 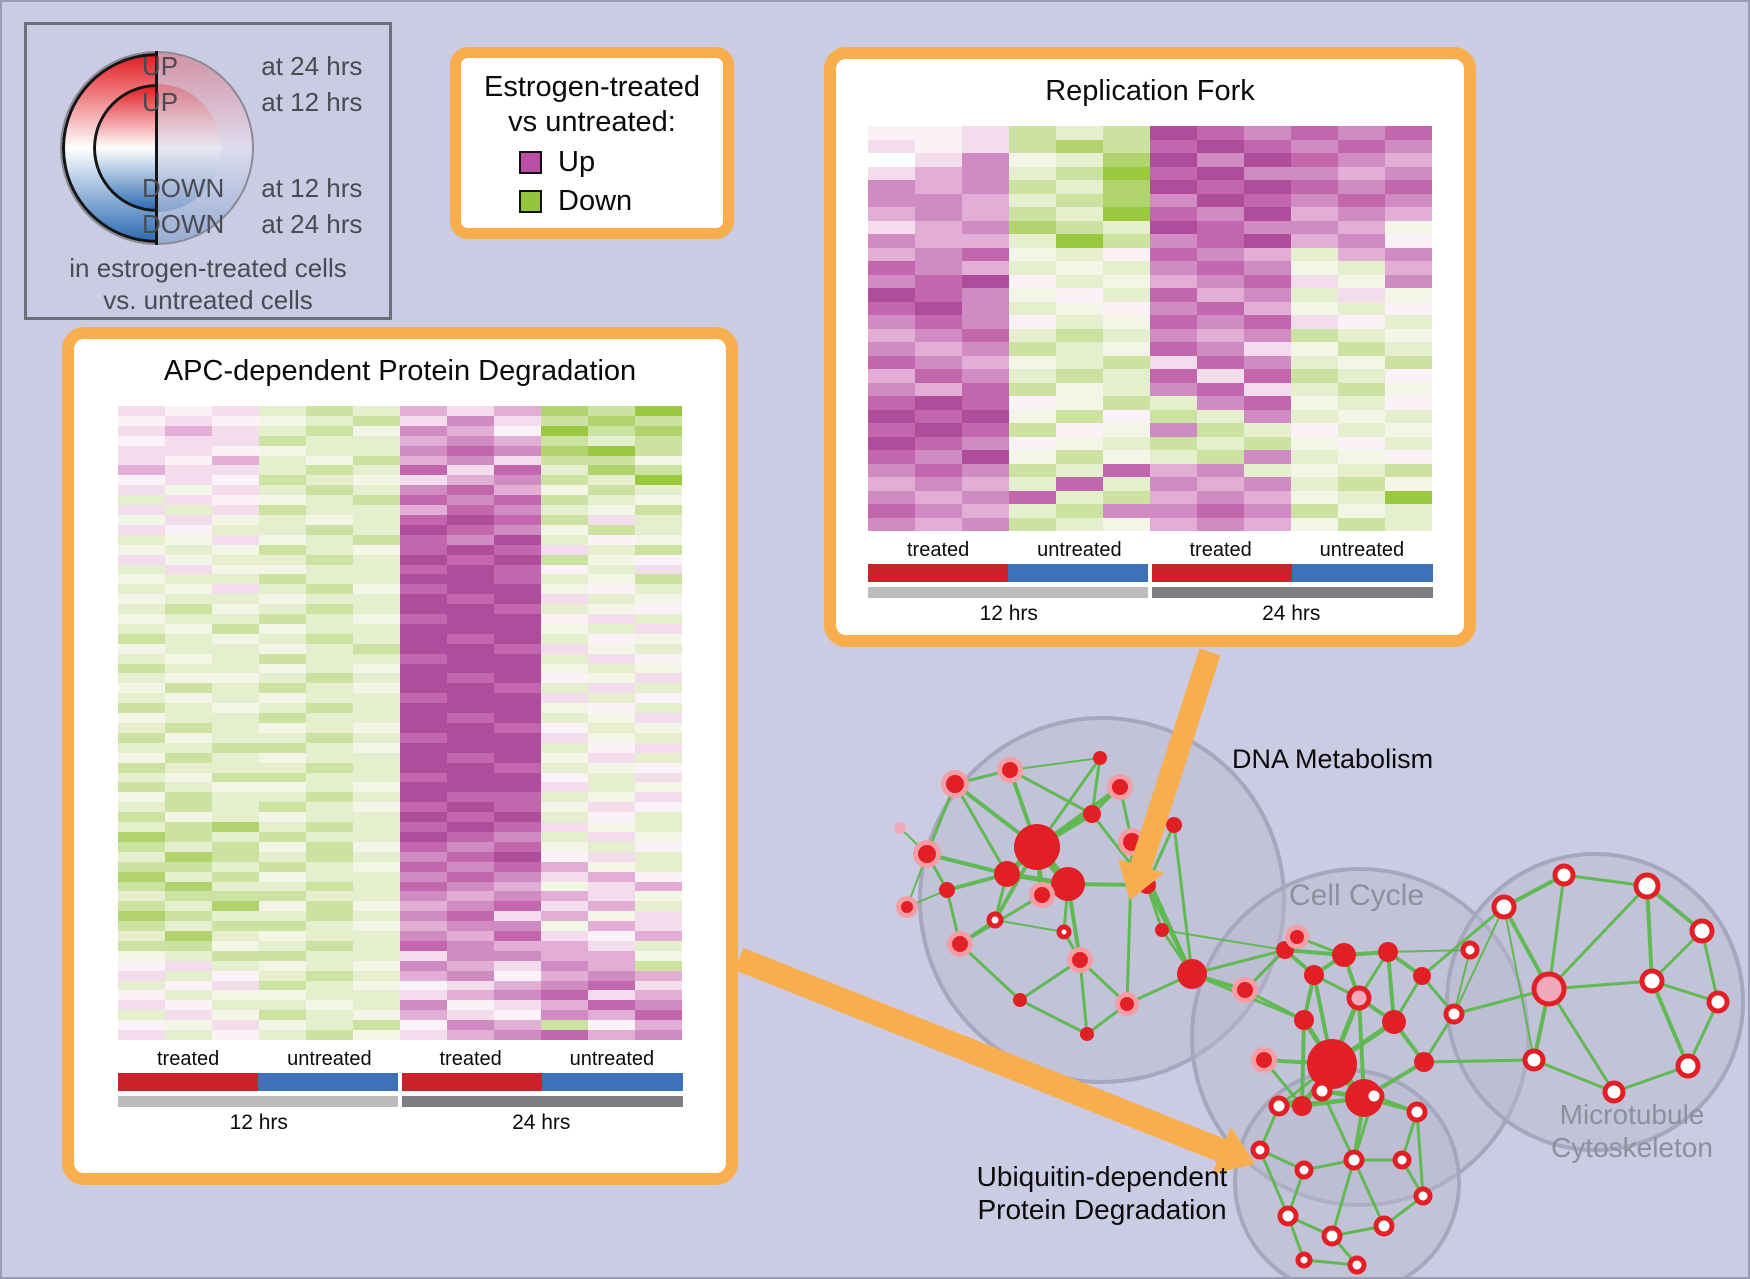 What do you see at coordinates (1150, 550) in the screenshot?
I see `rf-group-labels: treated untreated treated untreated` at bounding box center [1150, 550].